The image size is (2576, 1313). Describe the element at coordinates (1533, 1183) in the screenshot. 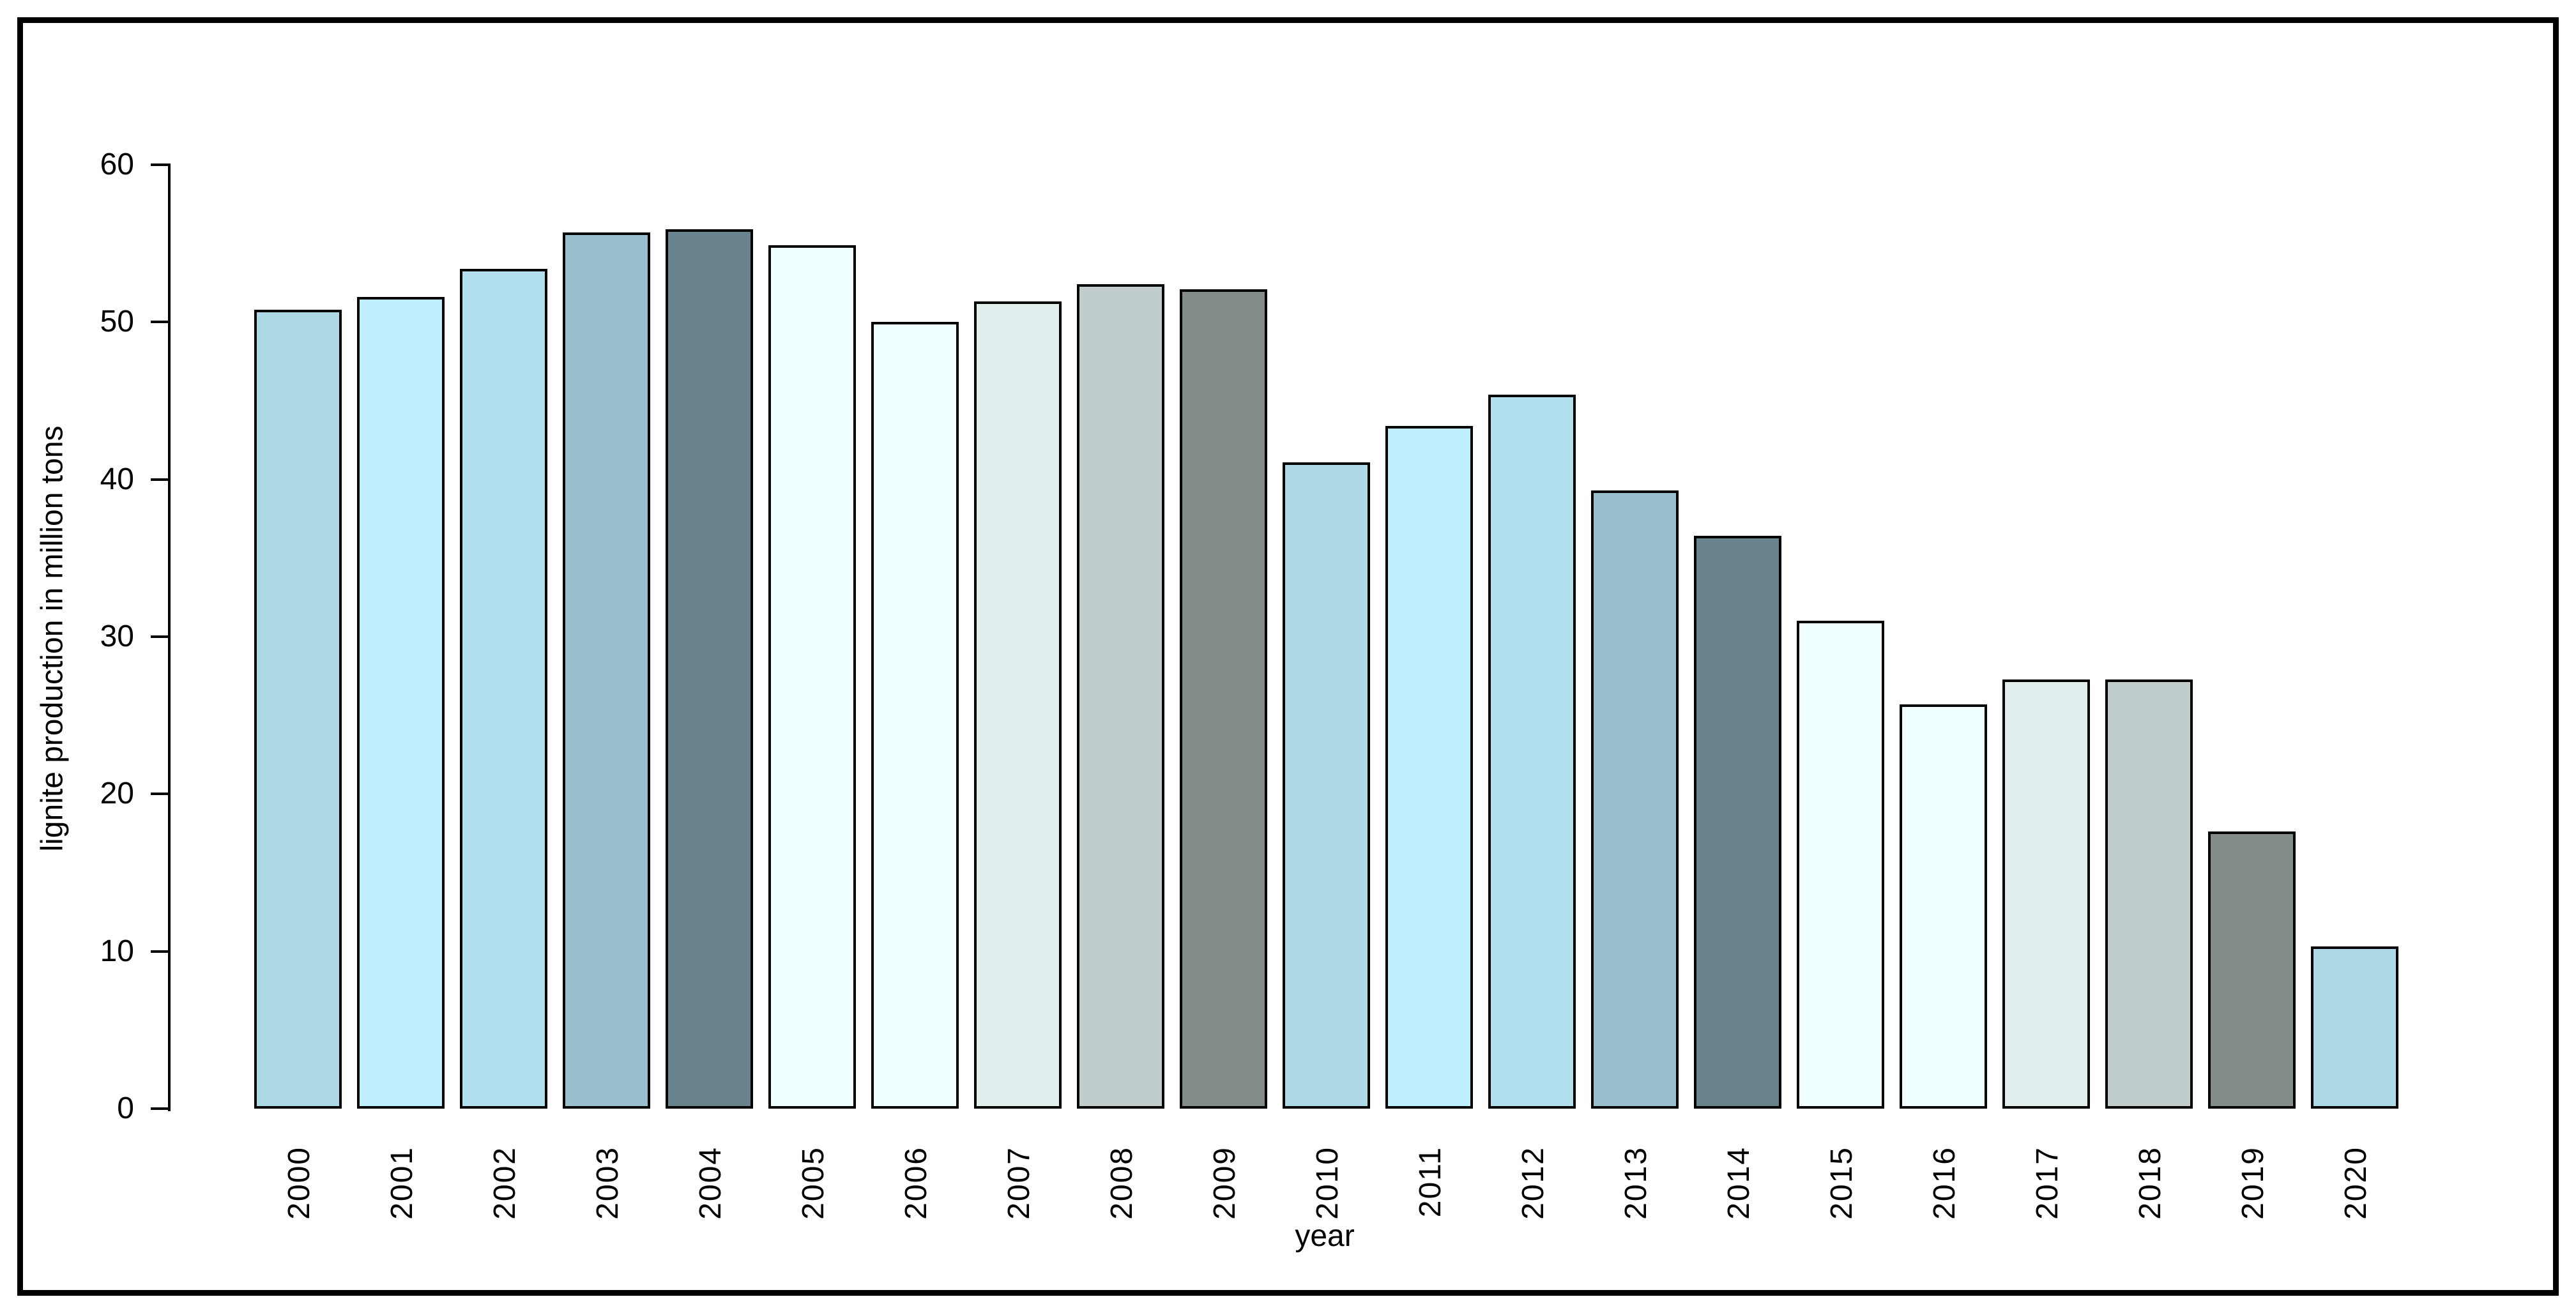

I see `x-tick-label-2012: 2012` at that location.